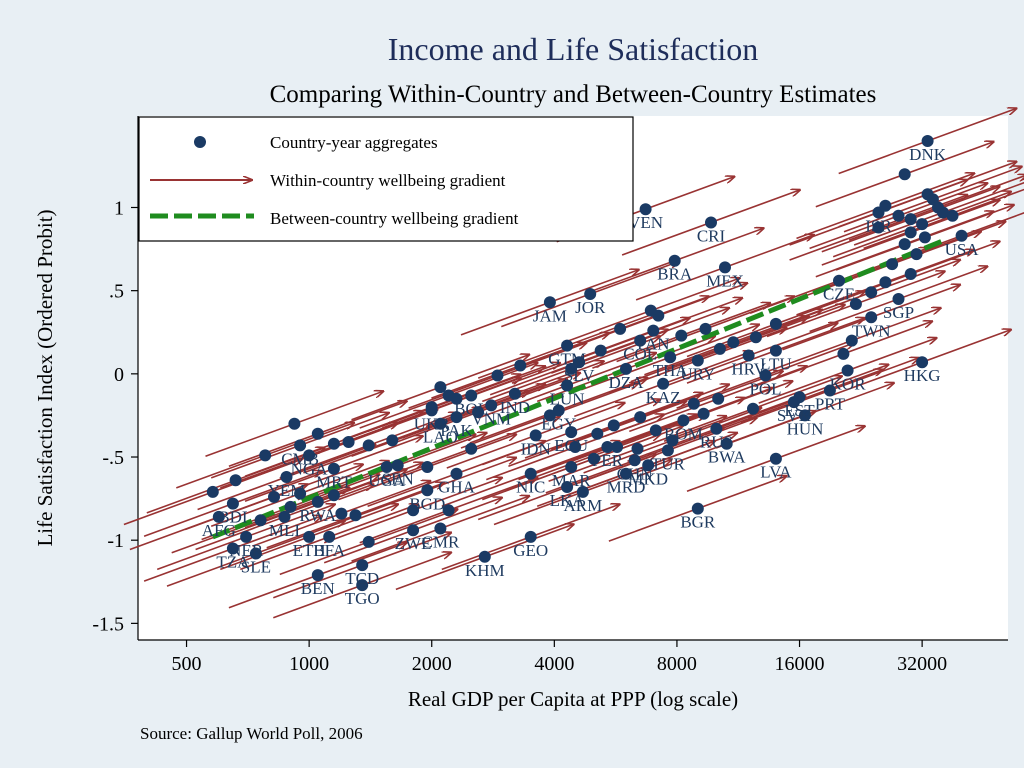 The image size is (1024, 768). I want to click on x-tick-label: 8000, so click(677, 664).